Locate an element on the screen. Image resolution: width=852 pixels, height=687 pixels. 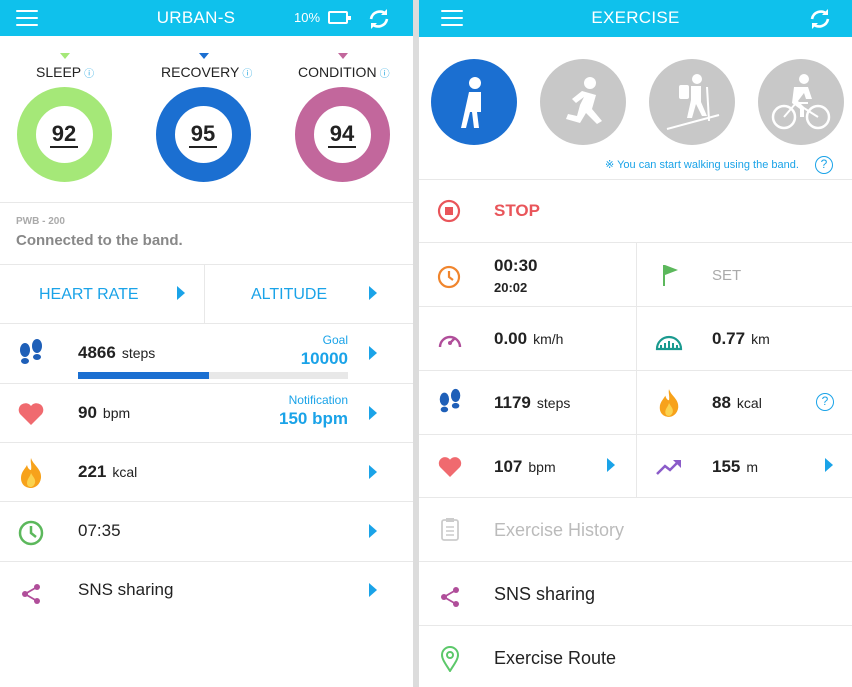
timer-cell: 00:30 20:02 is located at coordinates (527, 274).